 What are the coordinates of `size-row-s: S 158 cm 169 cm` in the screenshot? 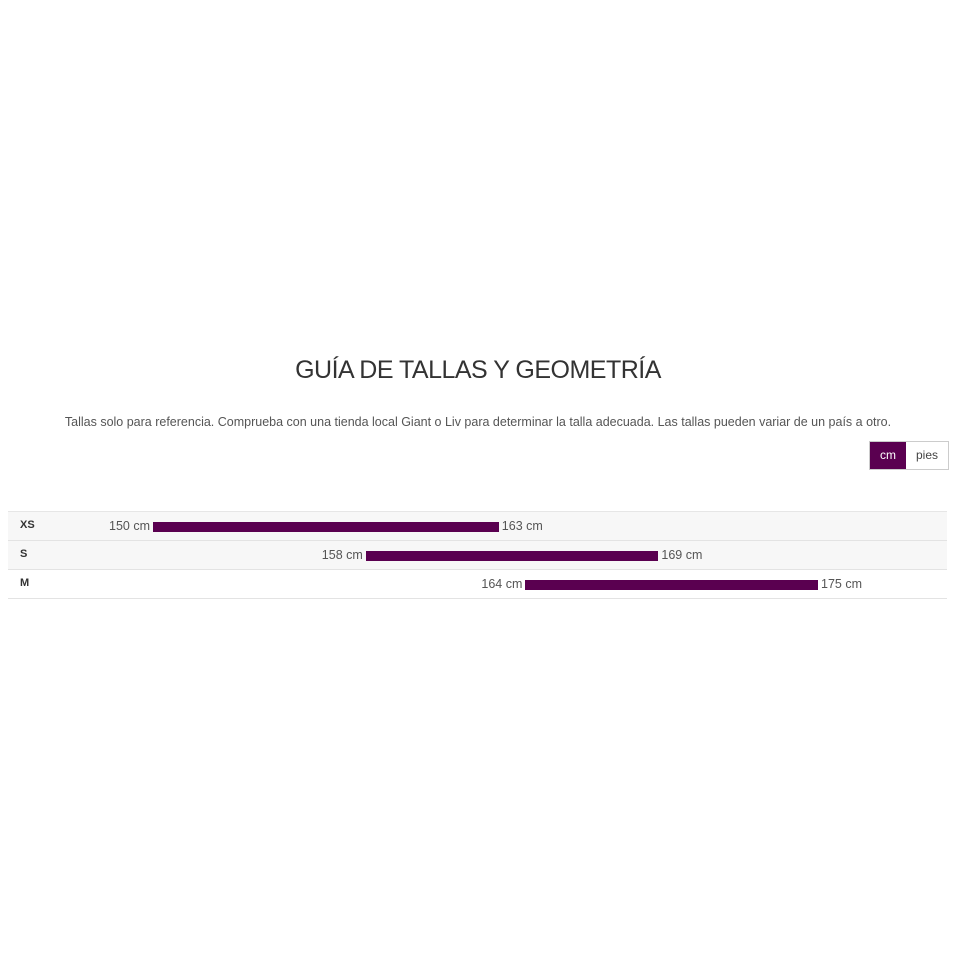 It's located at (477, 555).